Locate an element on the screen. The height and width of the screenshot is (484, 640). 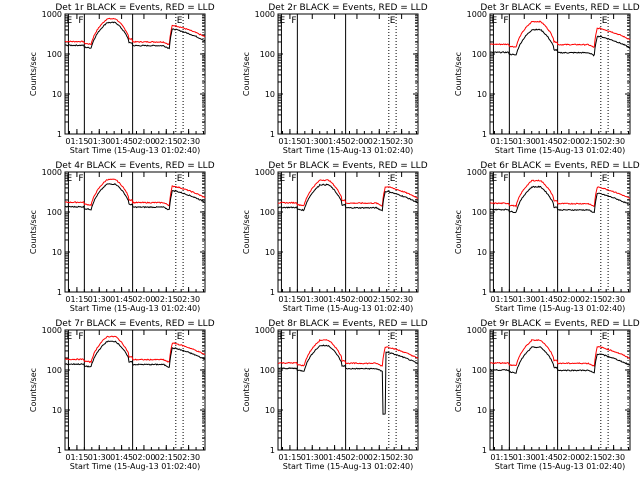
panel-title: Det 6r BLACK = Events, RED = LLD is located at coordinates (559, 166).